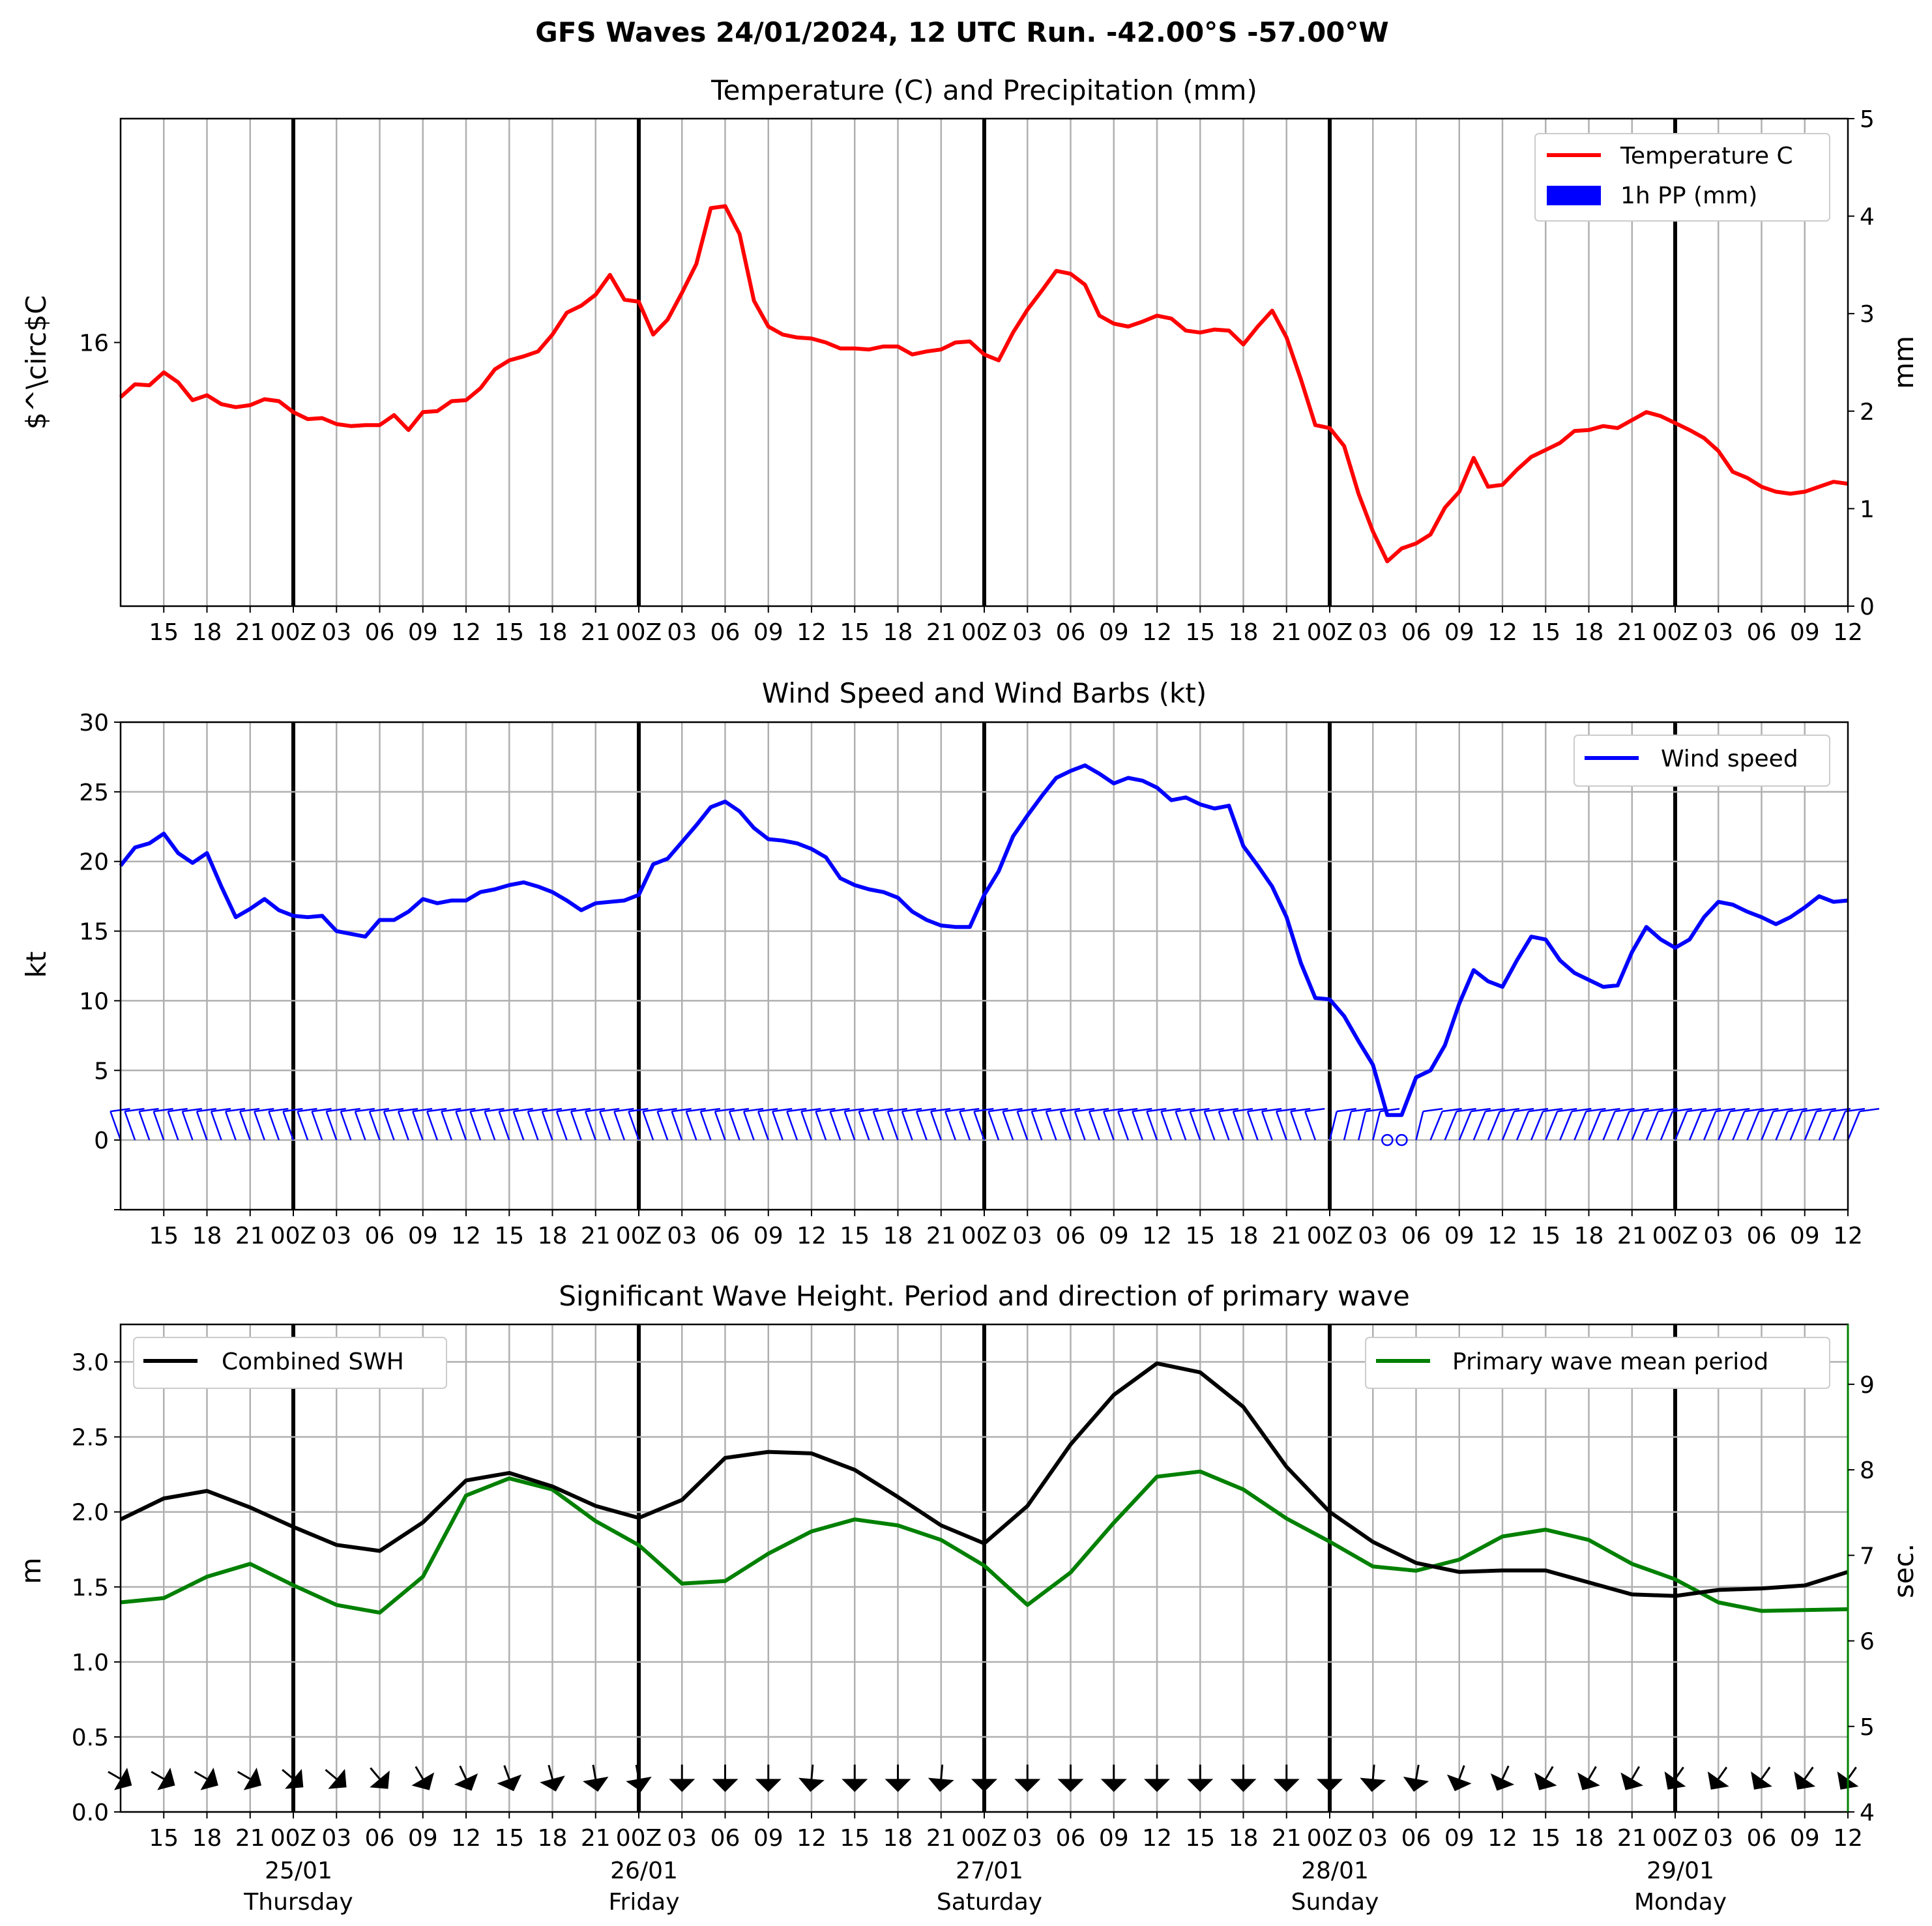  I want to click on wind-barb-calm, so click(1387, 1139).